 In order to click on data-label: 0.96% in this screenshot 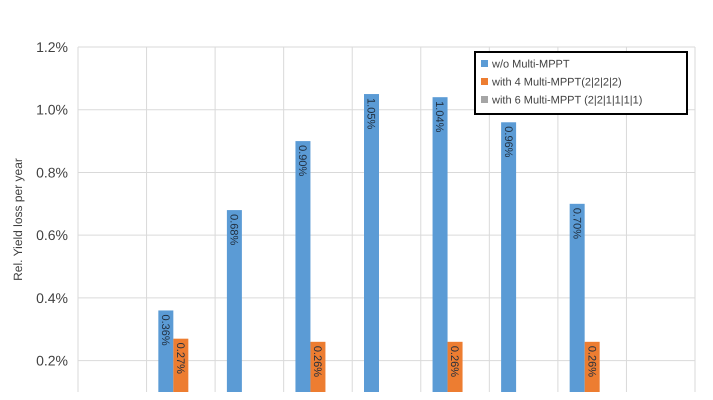, I will do `click(508, 142)`.